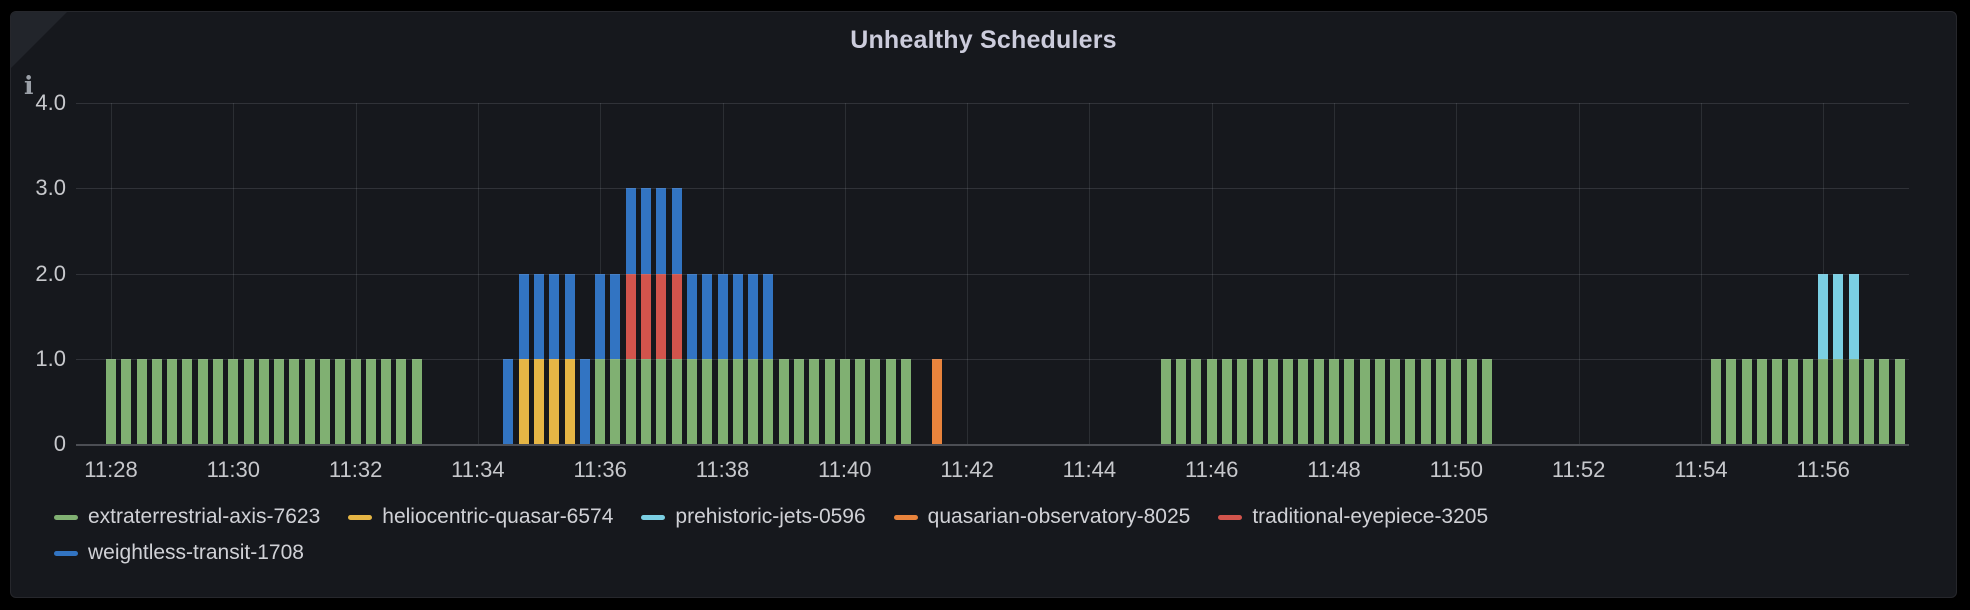 The image size is (1970, 610). What do you see at coordinates (50, 358) in the screenshot?
I see `y-axis-tick-label: 1.0` at bounding box center [50, 358].